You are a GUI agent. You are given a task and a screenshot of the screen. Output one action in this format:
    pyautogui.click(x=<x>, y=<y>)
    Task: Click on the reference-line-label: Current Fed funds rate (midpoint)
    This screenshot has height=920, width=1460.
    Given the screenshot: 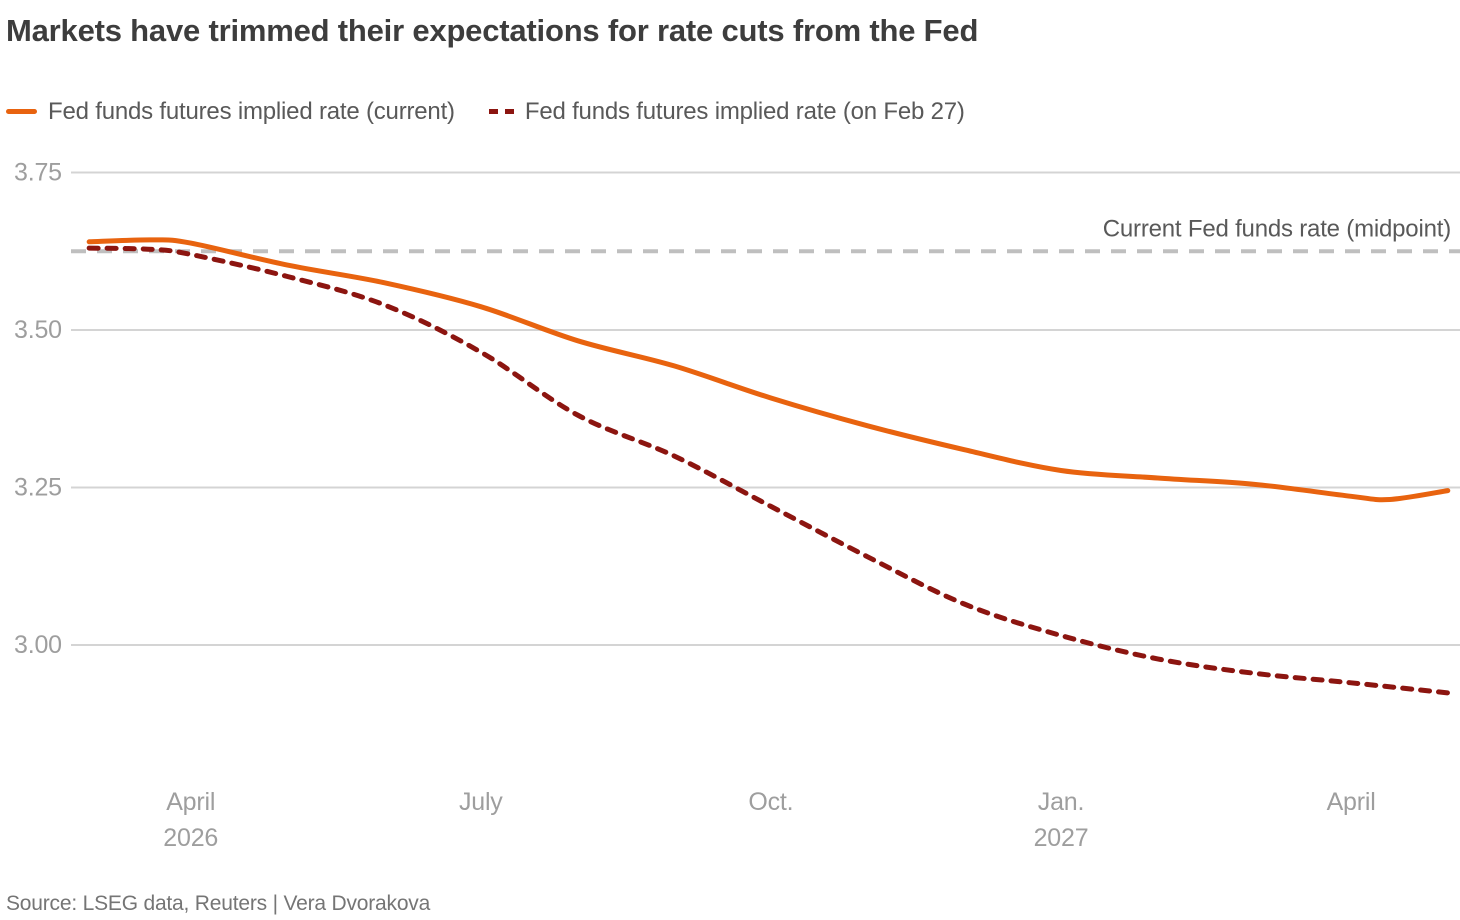 What is the action you would take?
    pyautogui.click(x=1277, y=228)
    